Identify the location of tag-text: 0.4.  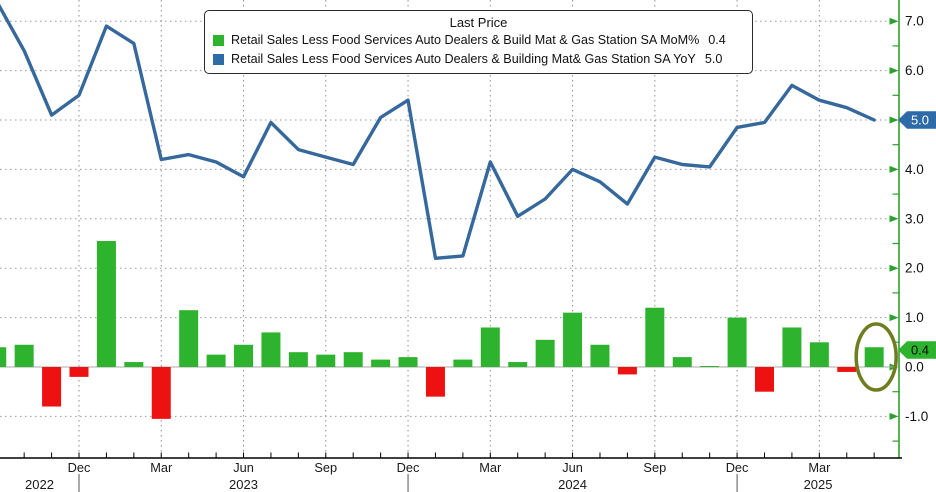
(920, 350).